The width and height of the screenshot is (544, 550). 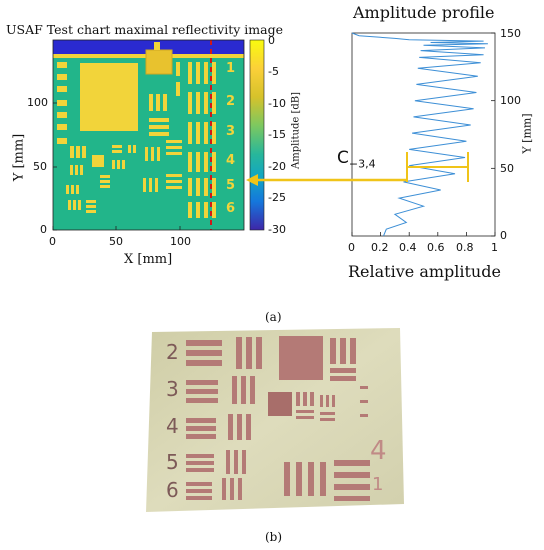 What do you see at coordinates (116, 241) in the screenshot?
I see `heatmap-x-tick: 50` at bounding box center [116, 241].